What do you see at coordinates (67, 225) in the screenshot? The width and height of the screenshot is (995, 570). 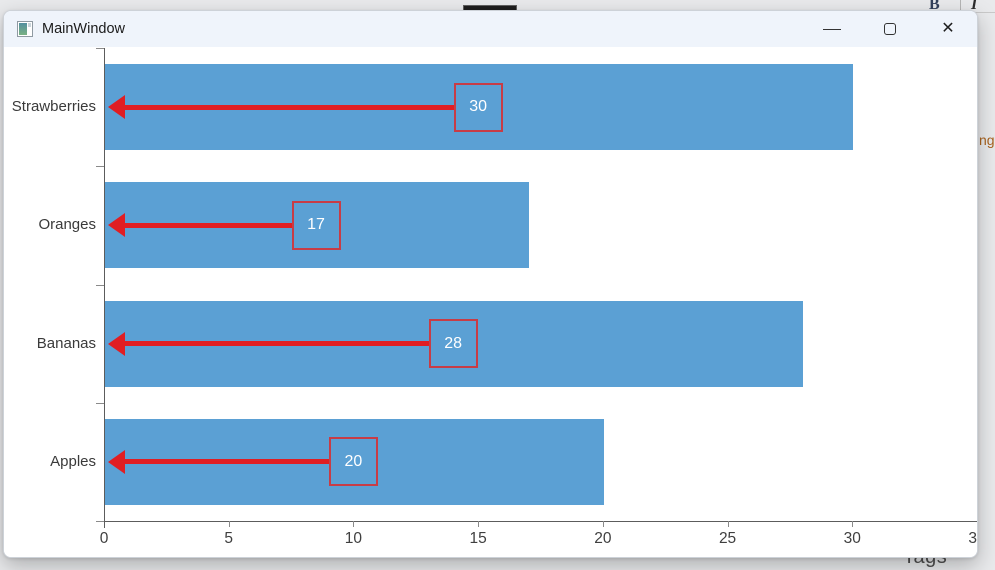 I see `category-label: Oranges` at bounding box center [67, 225].